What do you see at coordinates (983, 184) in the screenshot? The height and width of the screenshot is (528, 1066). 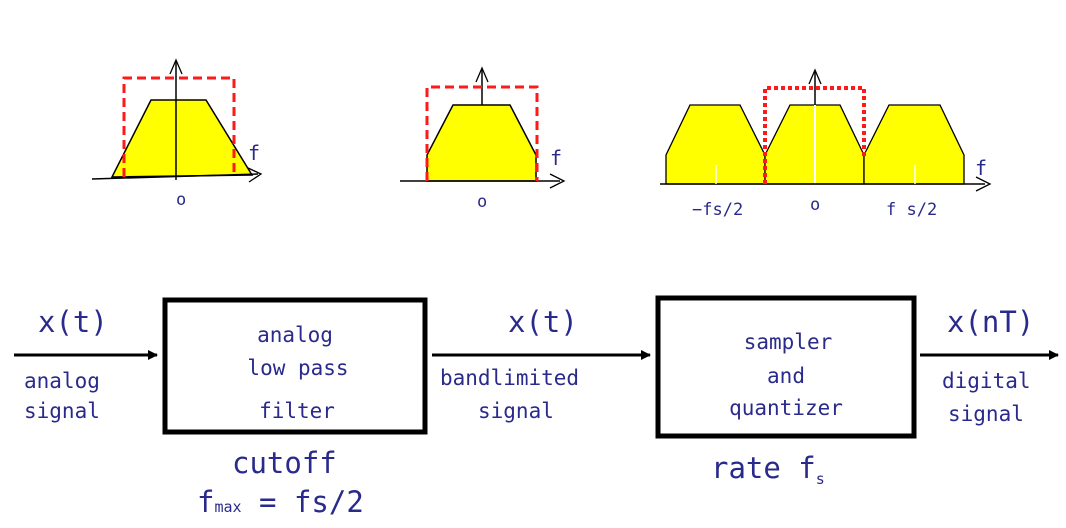 I see `spectrum-3-horizontal-arrowhead` at bounding box center [983, 184].